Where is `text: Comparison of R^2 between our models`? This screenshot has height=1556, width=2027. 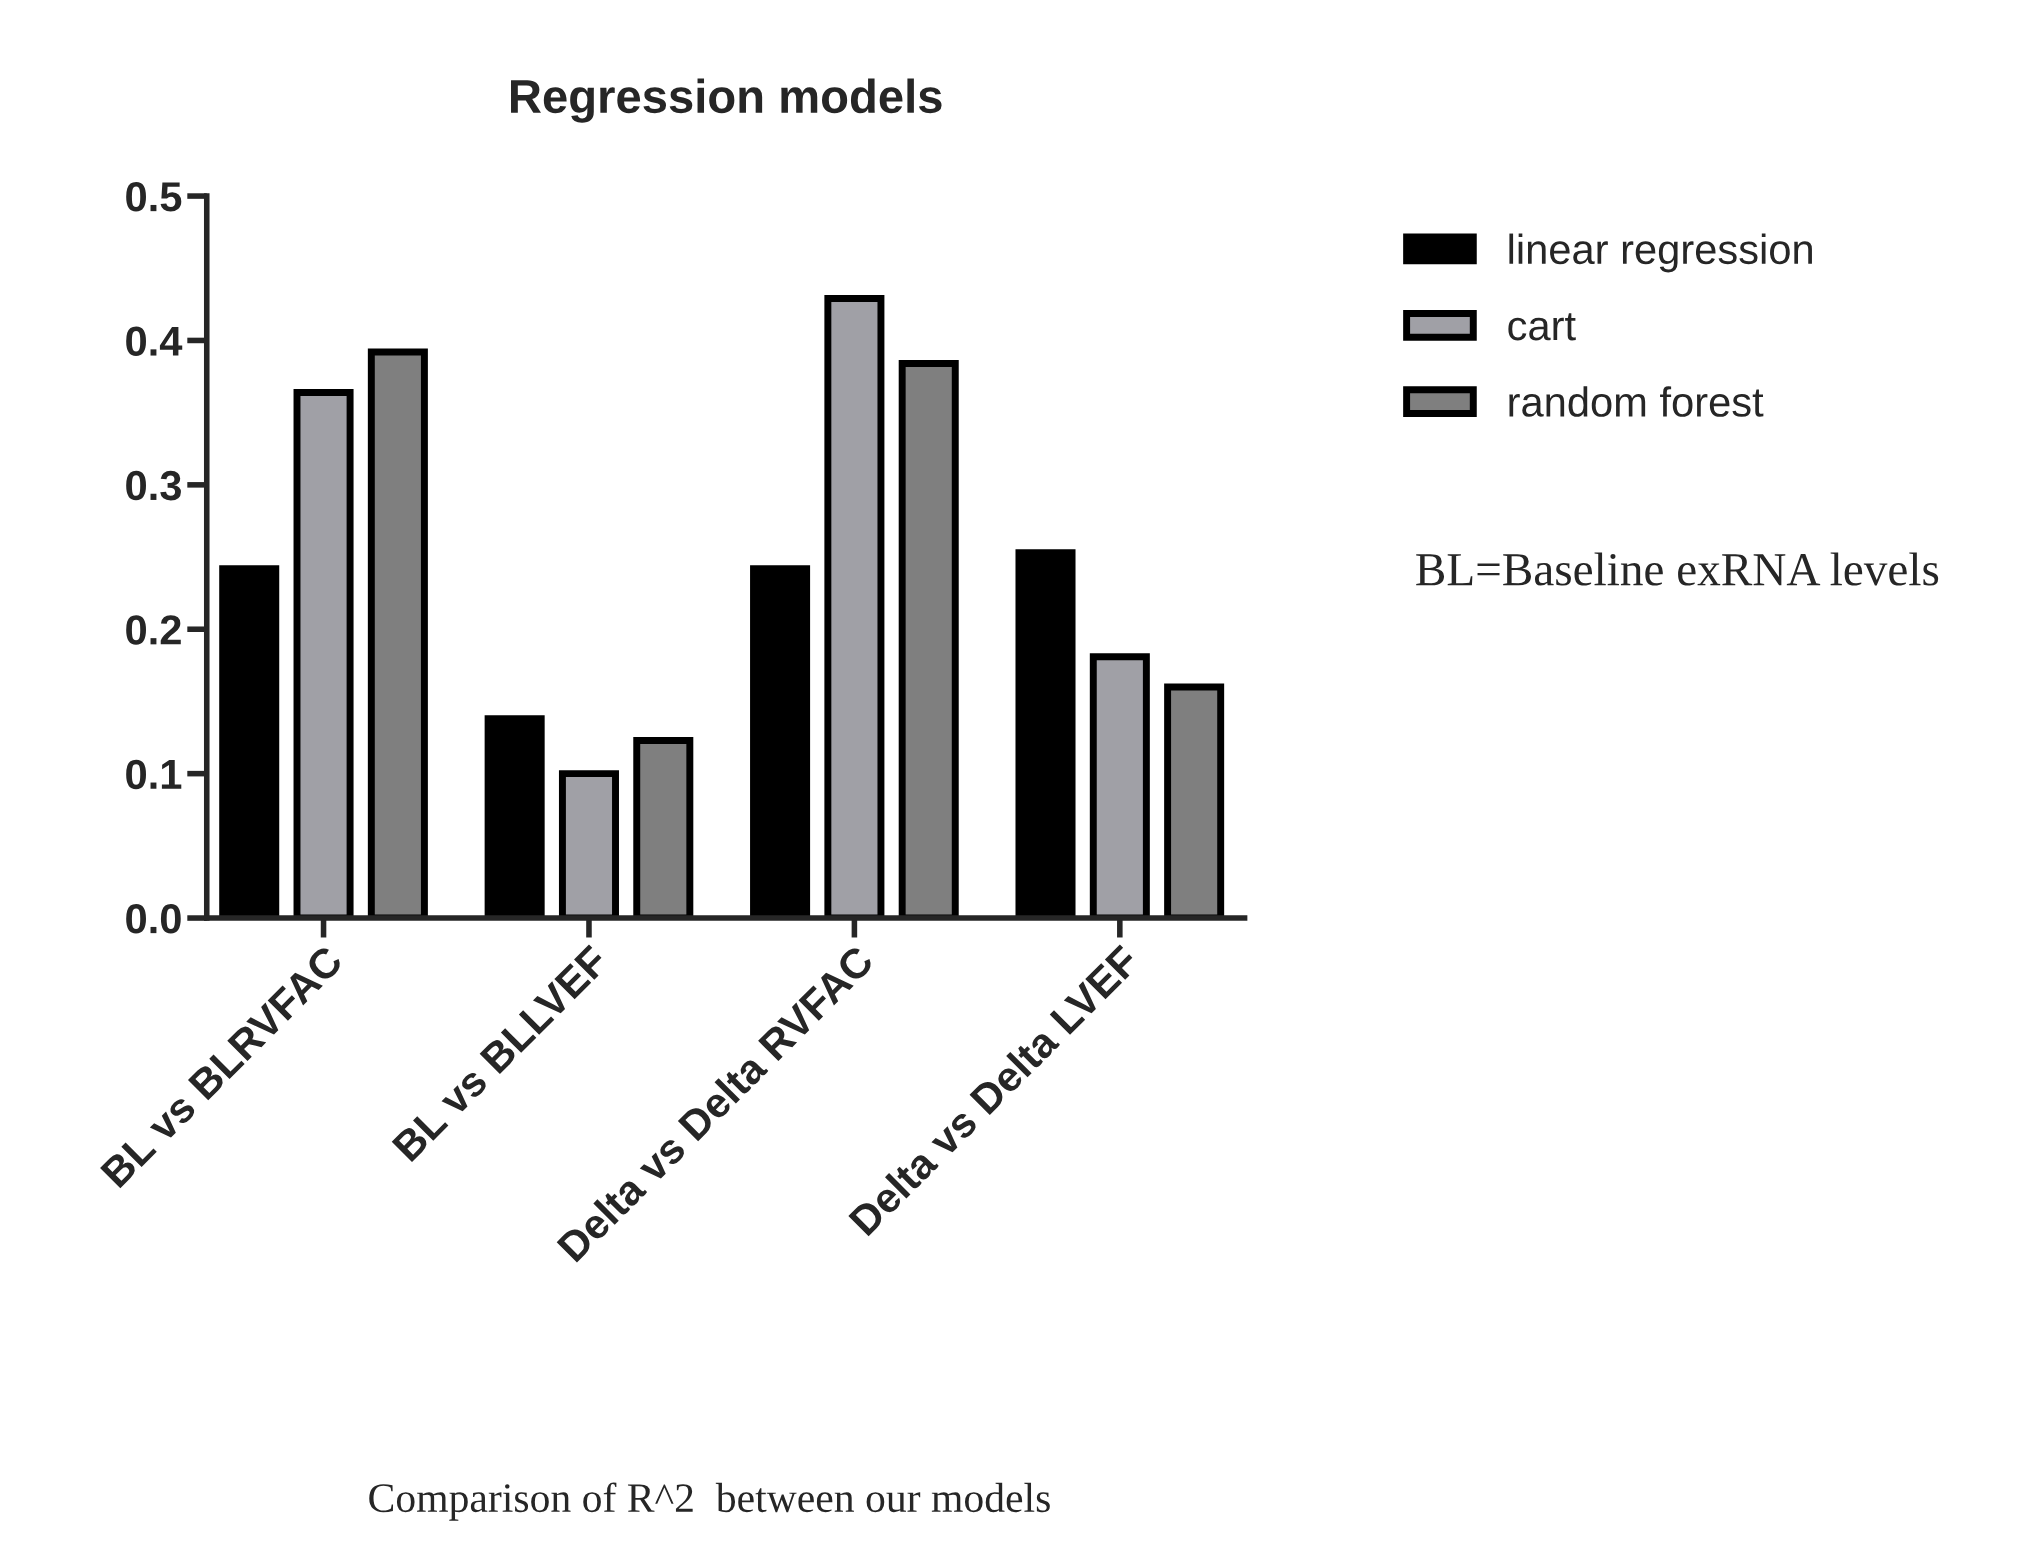 text: Comparison of R^2 between our models is located at coordinates (709, 1501).